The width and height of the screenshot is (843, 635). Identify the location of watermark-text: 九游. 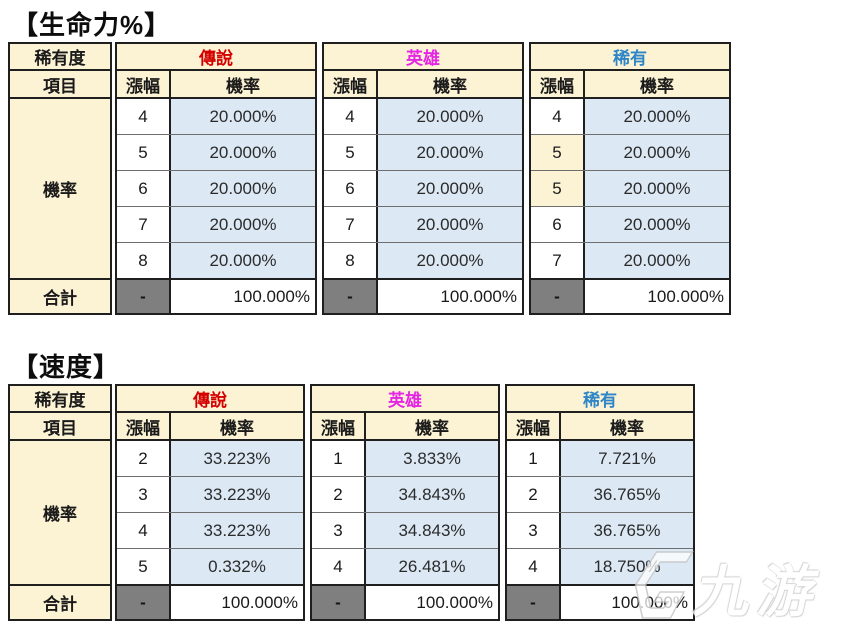
(760, 591).